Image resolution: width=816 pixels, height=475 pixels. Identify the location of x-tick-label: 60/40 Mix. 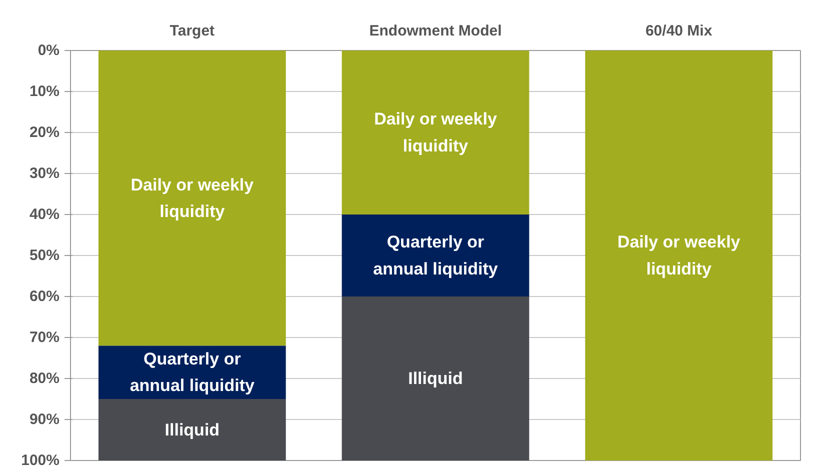
(679, 31).